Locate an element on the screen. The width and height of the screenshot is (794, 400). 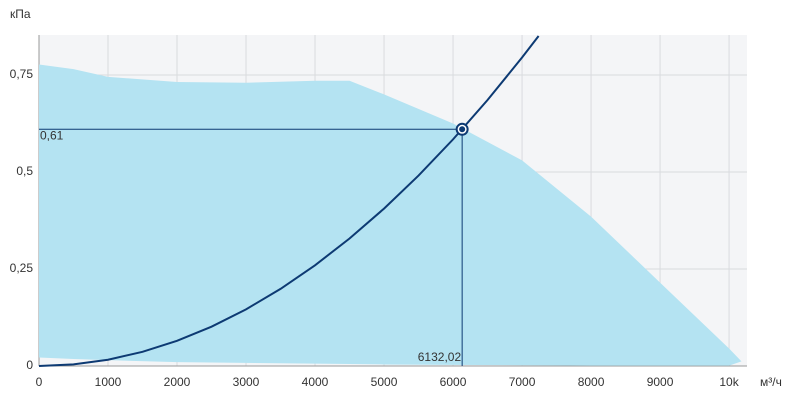
operating-point-x-label: 6132,02 is located at coordinates (440, 357).